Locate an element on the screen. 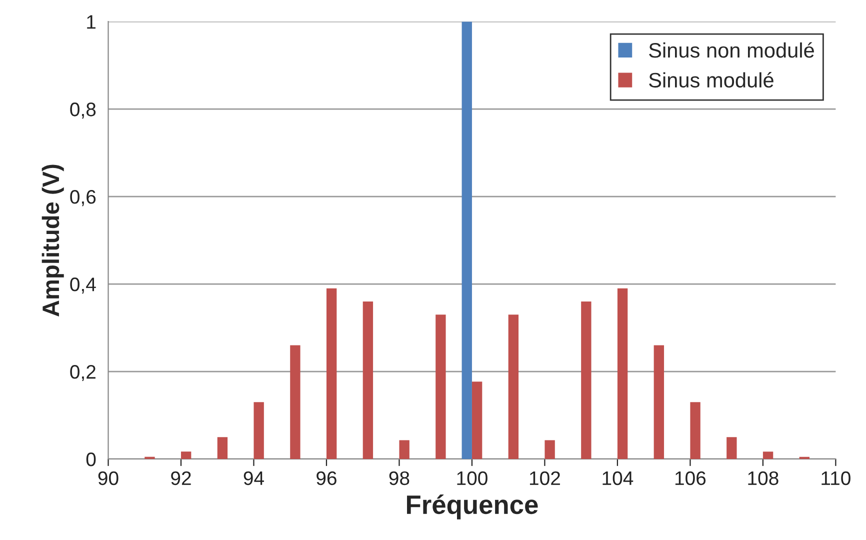 The width and height of the screenshot is (866, 540). x-tick-label: 100 is located at coordinates (472, 478).